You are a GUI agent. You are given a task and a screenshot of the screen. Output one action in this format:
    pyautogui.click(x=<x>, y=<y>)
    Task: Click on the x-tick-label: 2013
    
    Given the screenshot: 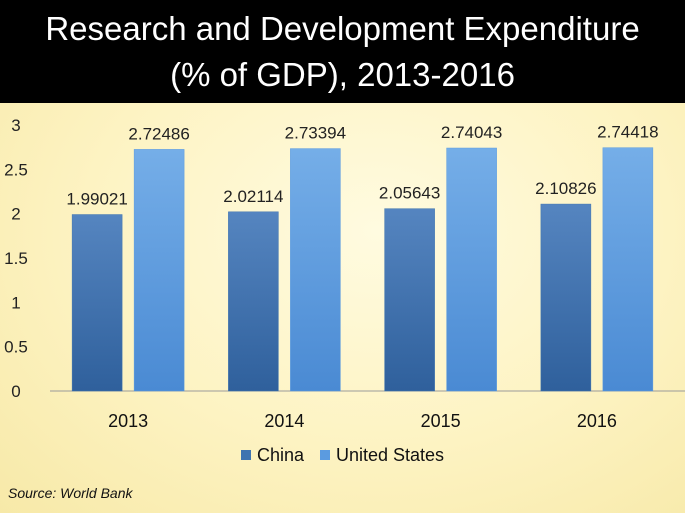 What is the action you would take?
    pyautogui.click(x=128, y=421)
    